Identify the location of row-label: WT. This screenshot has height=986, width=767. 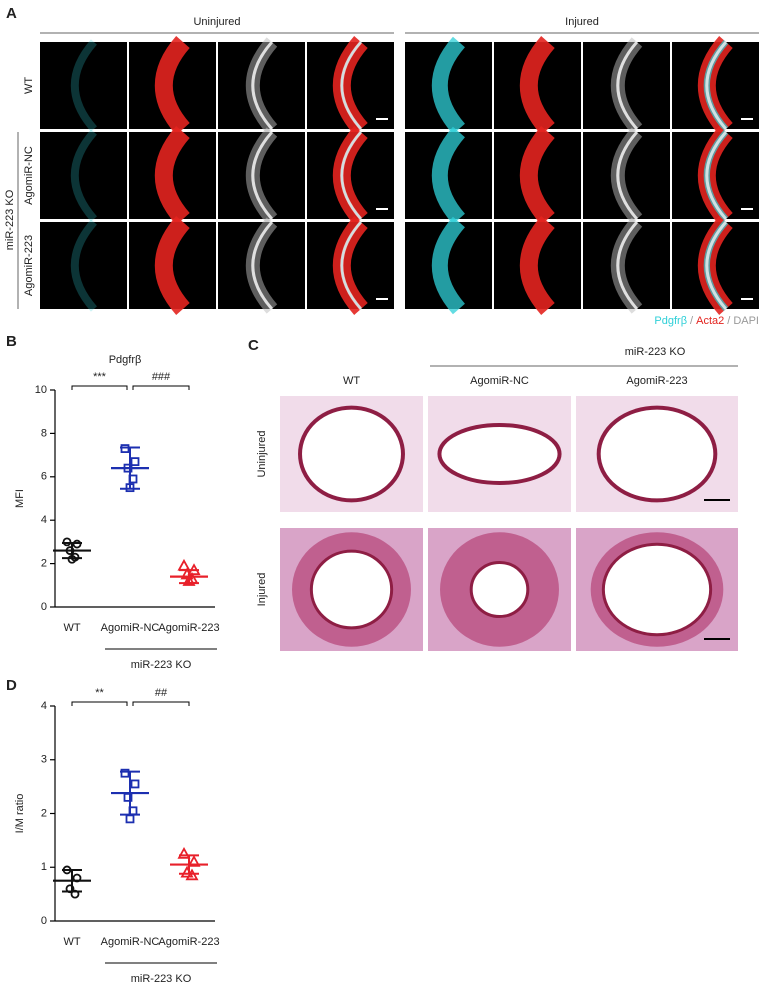
(29, 85).